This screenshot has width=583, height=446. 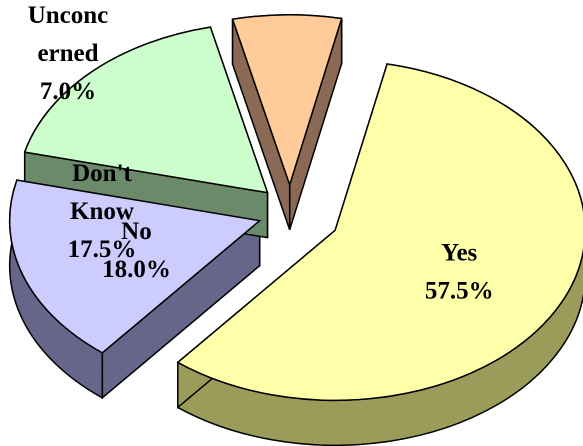 What do you see at coordinates (102, 211) in the screenshot?
I see `data-label-don-t-know: Don't Know 17.5%` at bounding box center [102, 211].